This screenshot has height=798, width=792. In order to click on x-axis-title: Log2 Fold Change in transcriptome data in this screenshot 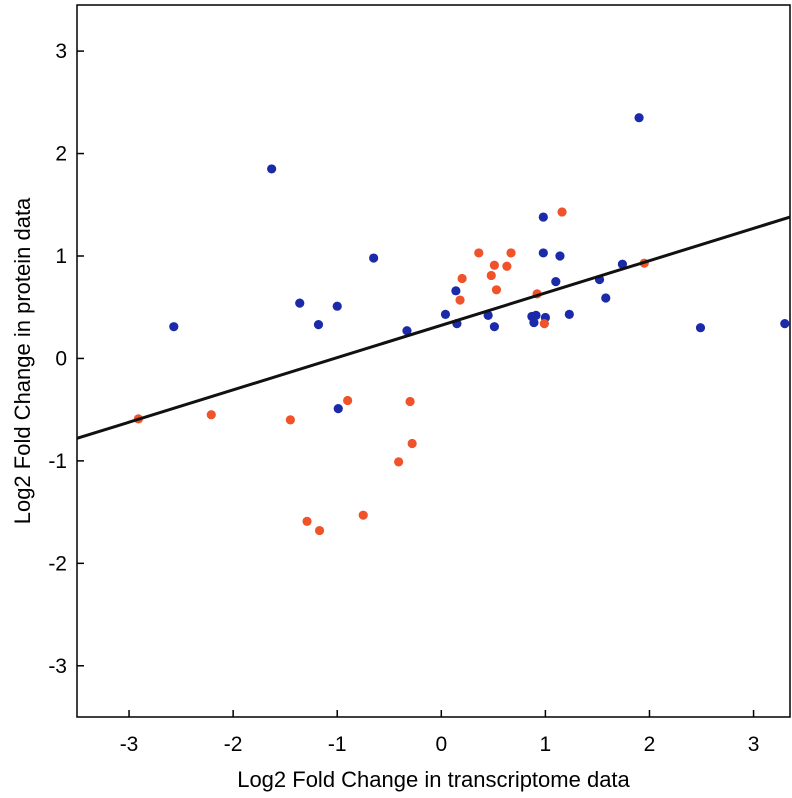, I will do `click(433, 779)`.